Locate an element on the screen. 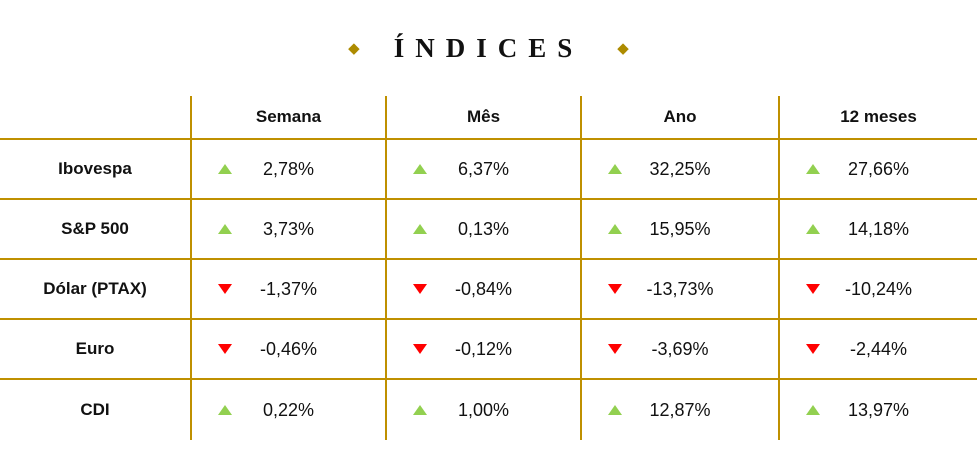 The width and height of the screenshot is (977, 462). column-header-0: Semana is located at coordinates (287, 118).